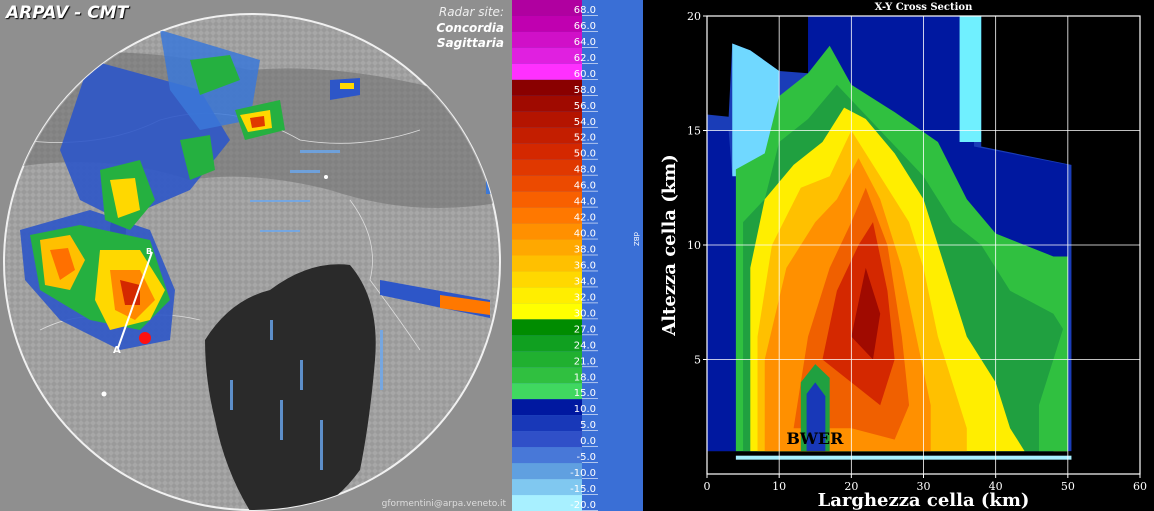  I want to click on scale-level-label: 54.0, so click(585, 122).